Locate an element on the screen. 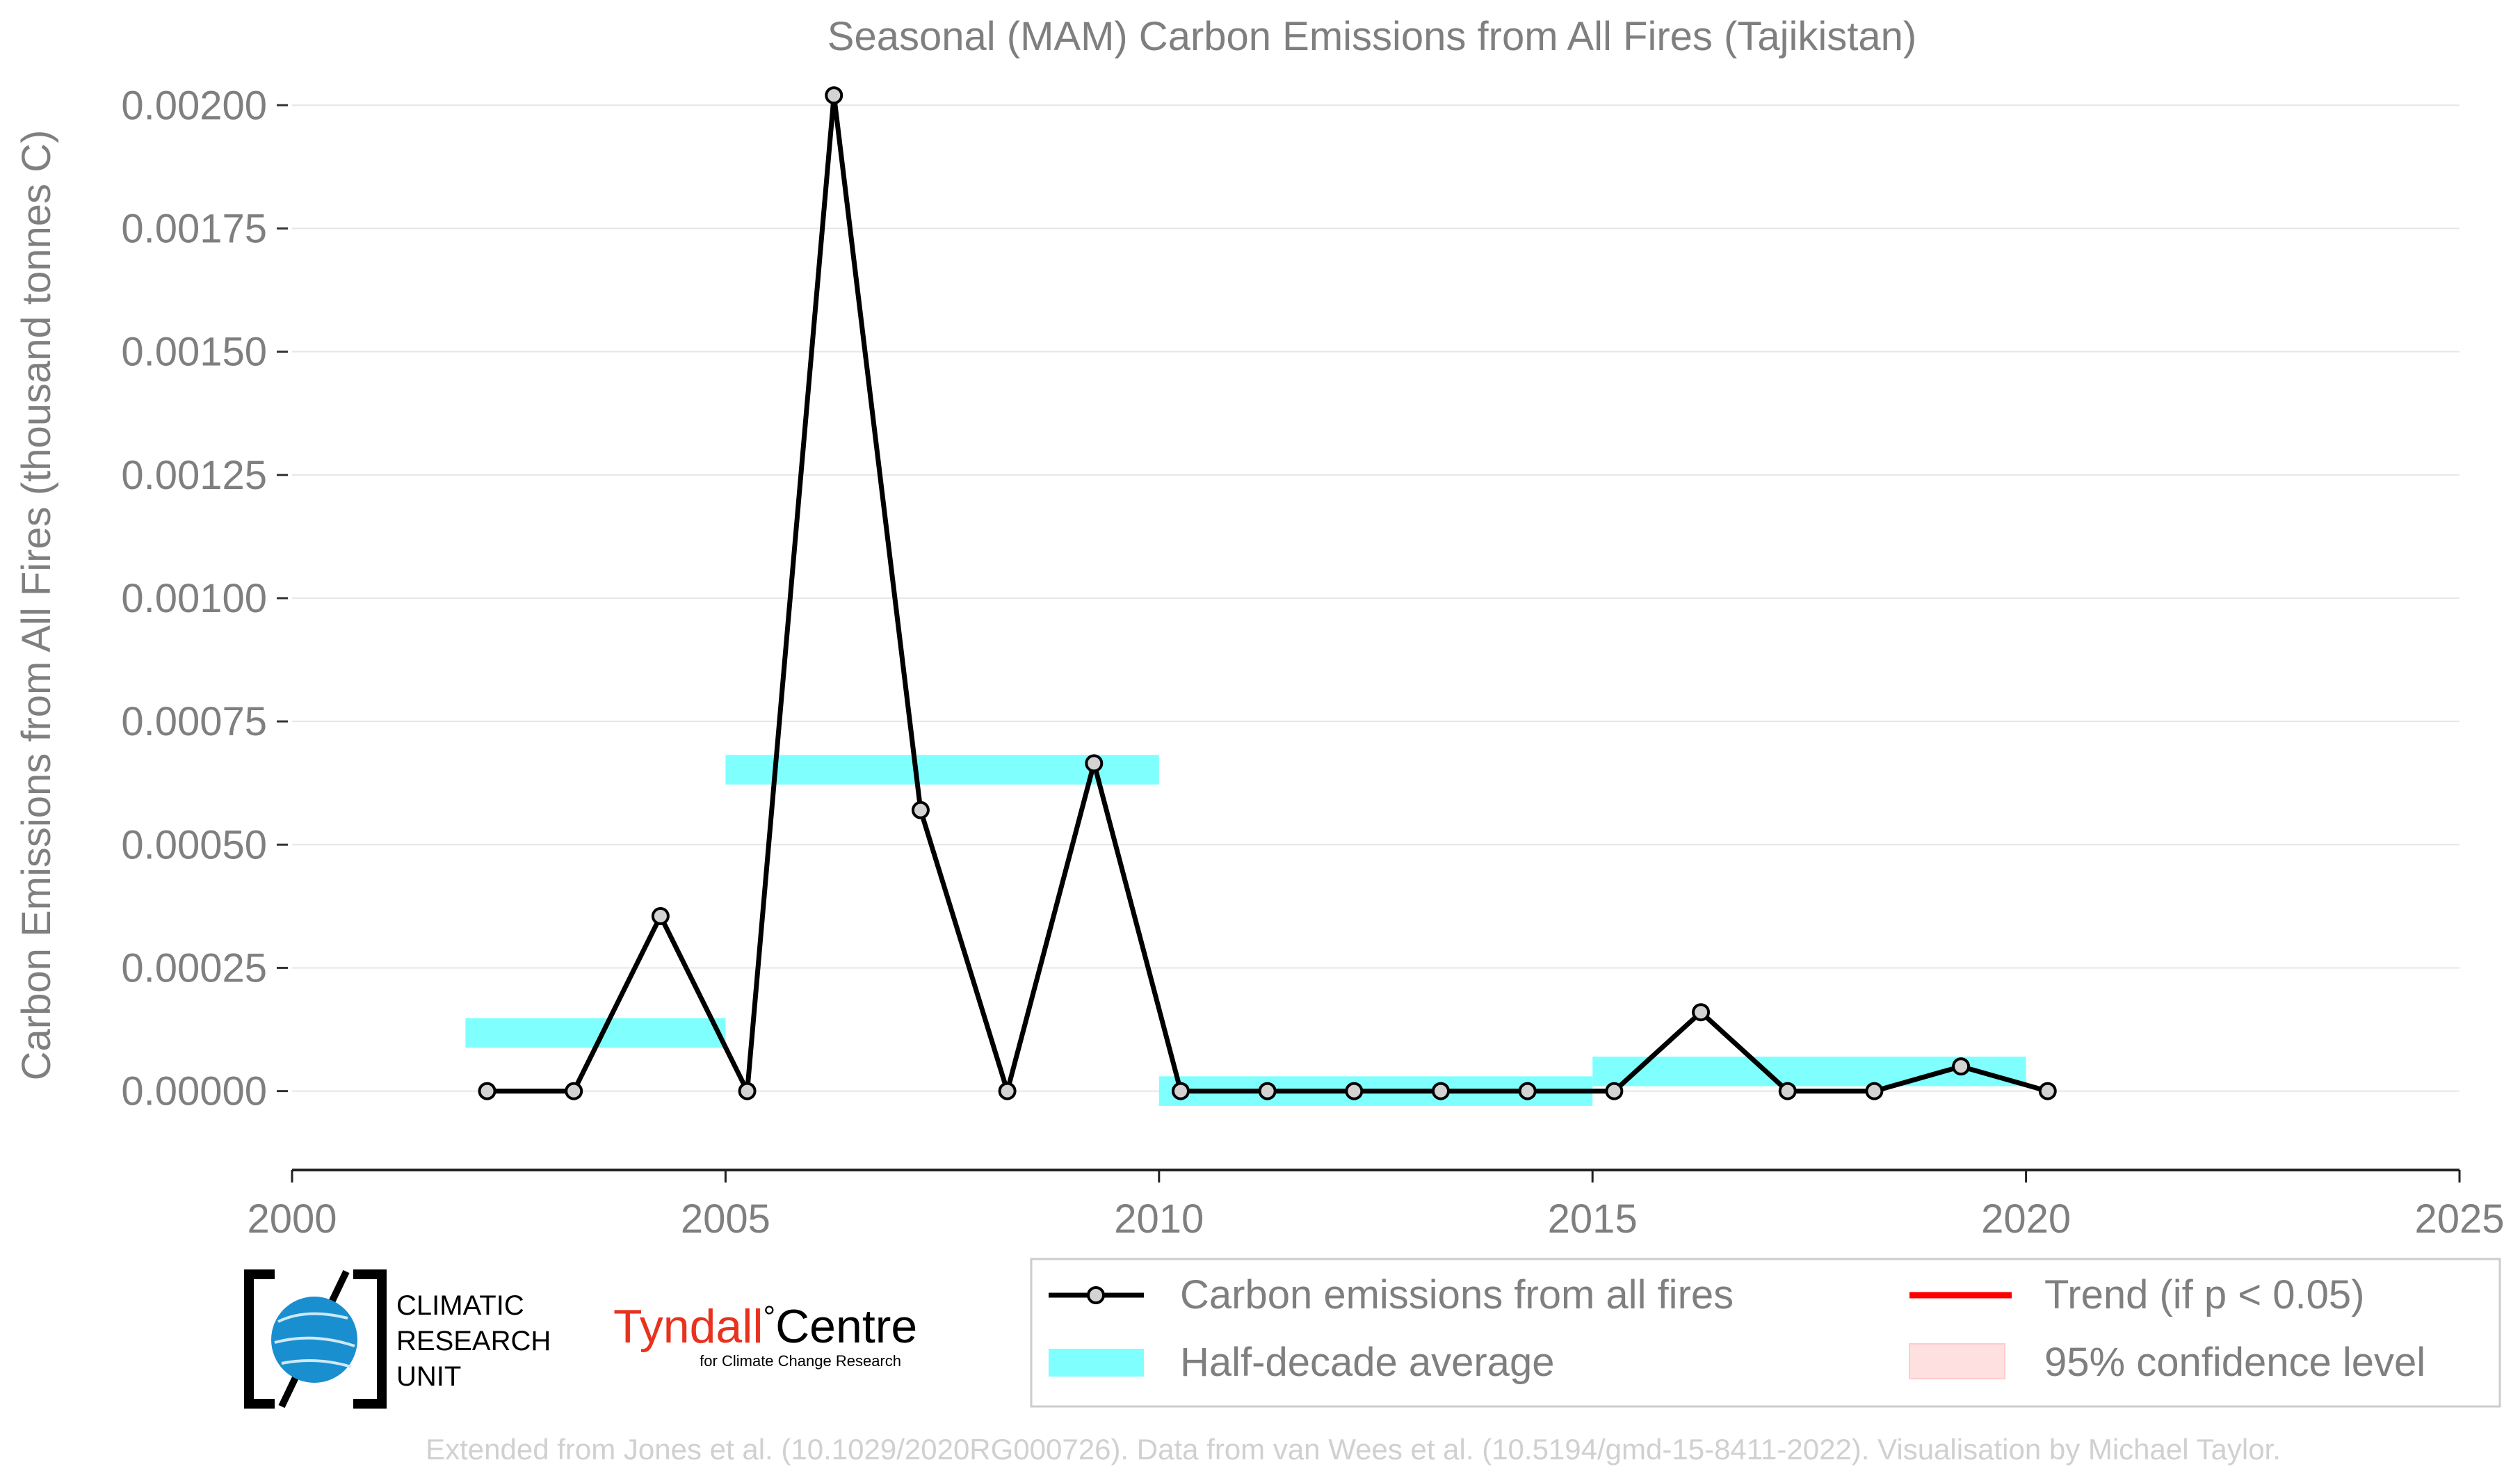 The image size is (2520, 1483). y-tick-label: 0.00200 is located at coordinates (194, 105).